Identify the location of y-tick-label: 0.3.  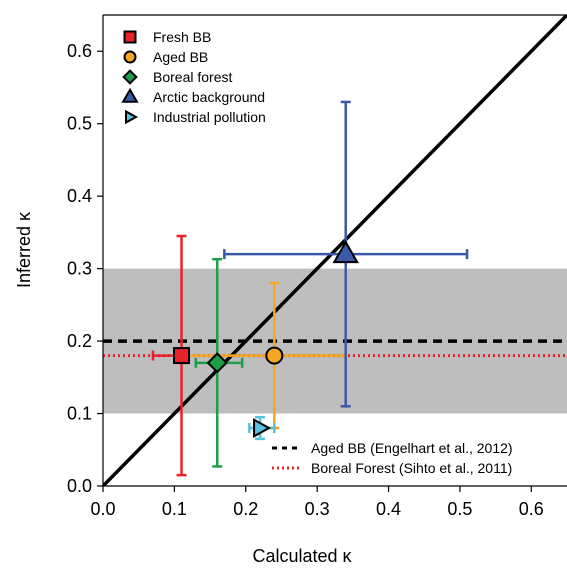
(79, 269).